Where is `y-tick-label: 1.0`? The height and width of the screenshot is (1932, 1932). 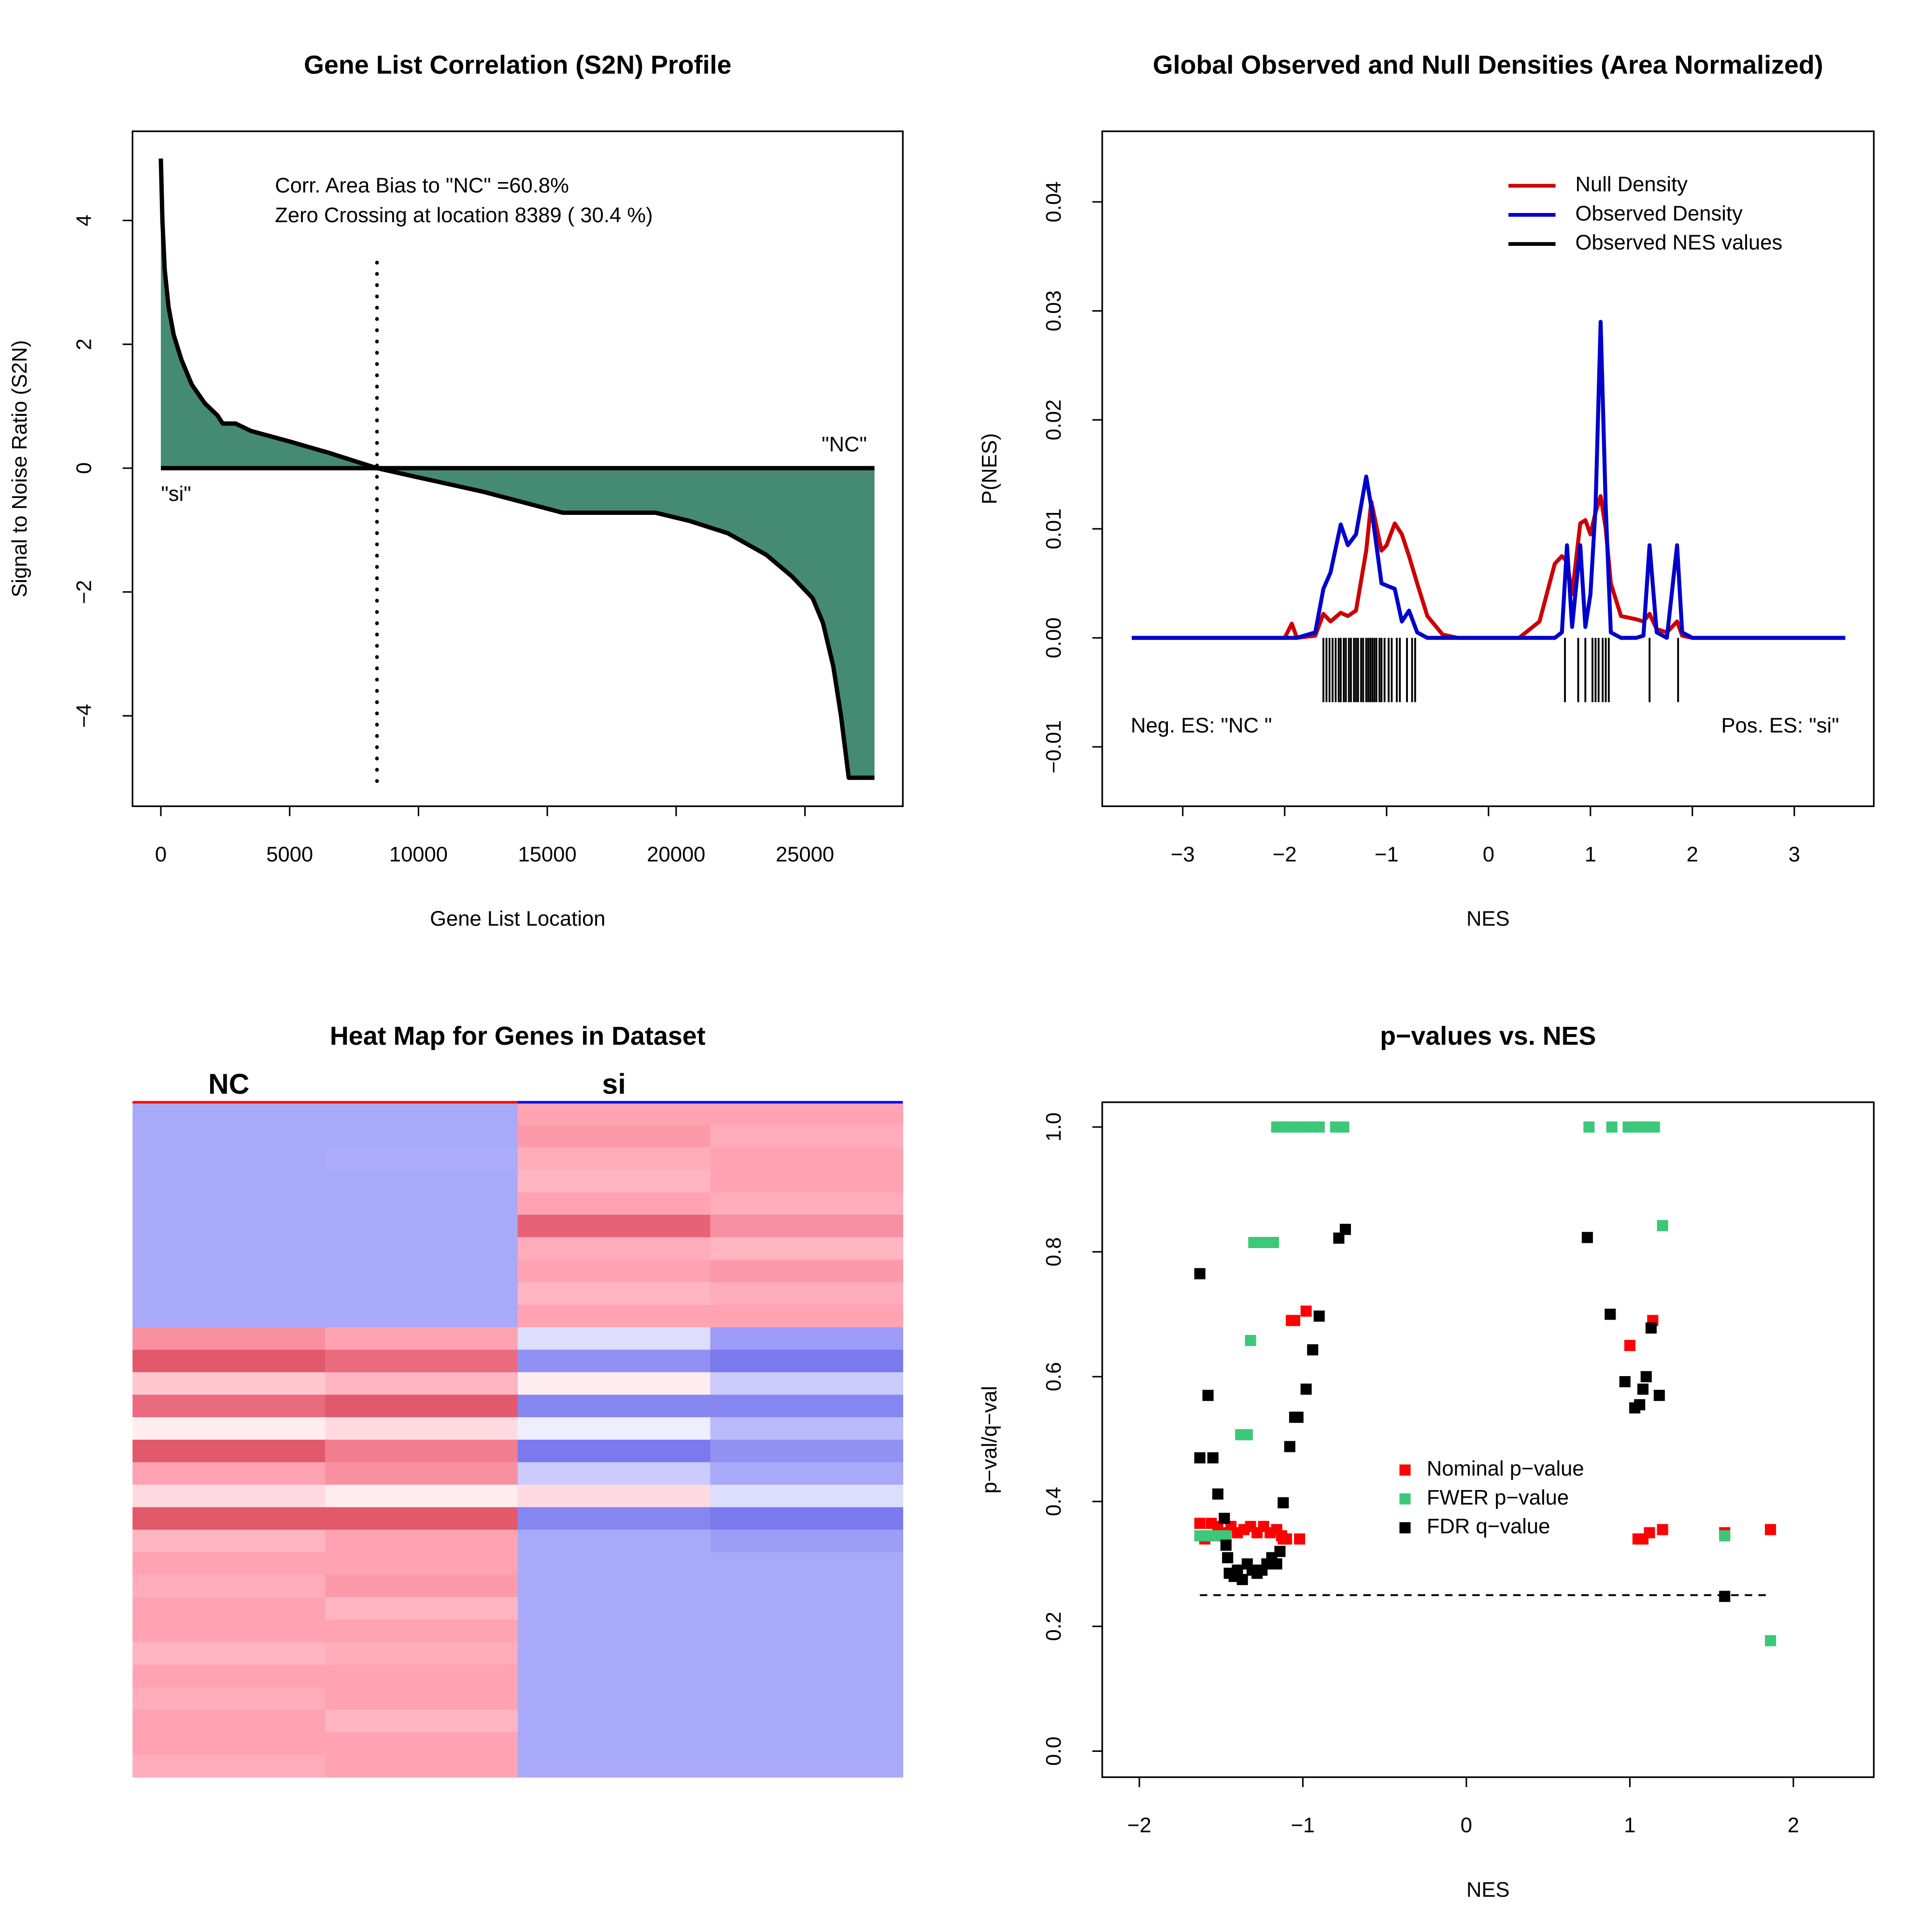 y-tick-label: 1.0 is located at coordinates (1053, 1127).